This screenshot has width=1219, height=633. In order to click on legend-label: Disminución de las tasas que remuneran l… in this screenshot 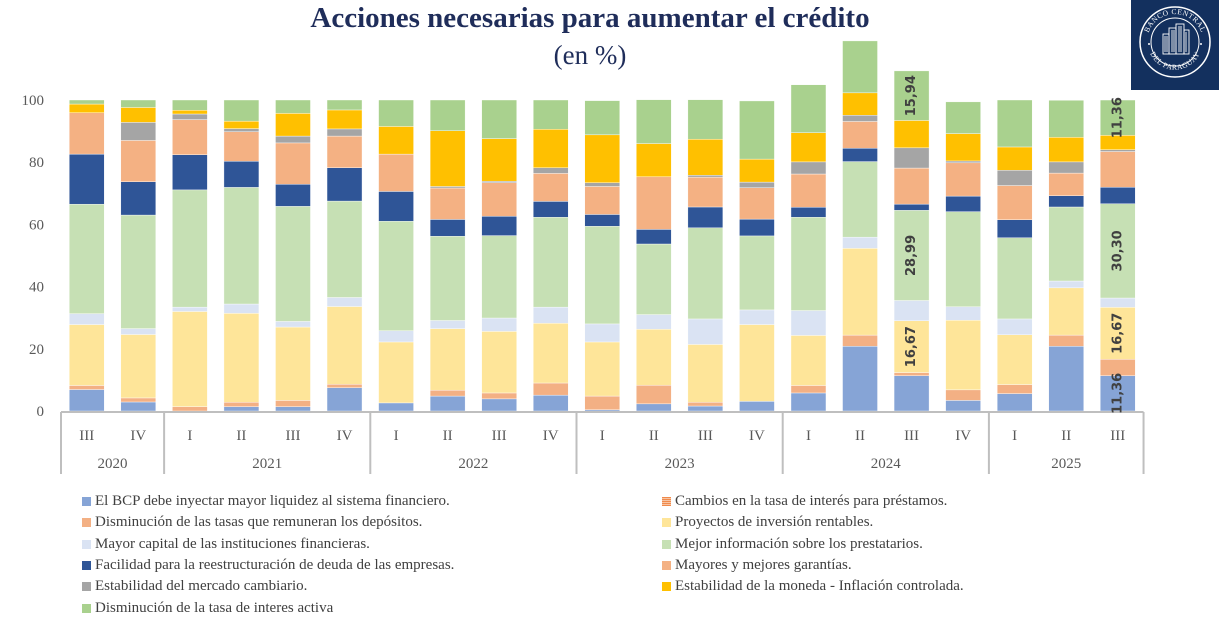, I will do `click(259, 522)`.